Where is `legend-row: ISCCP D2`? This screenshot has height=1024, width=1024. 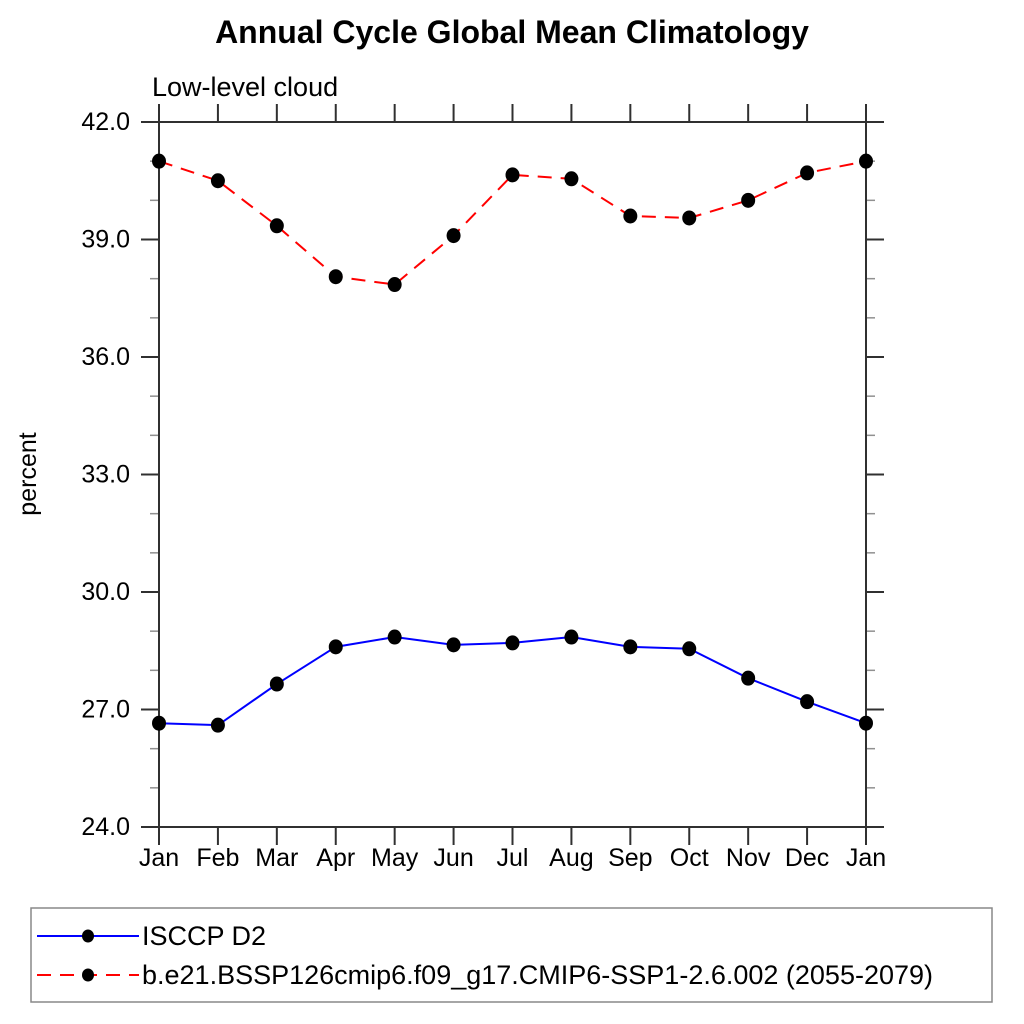 legend-row: ISCCP D2 is located at coordinates (151, 936).